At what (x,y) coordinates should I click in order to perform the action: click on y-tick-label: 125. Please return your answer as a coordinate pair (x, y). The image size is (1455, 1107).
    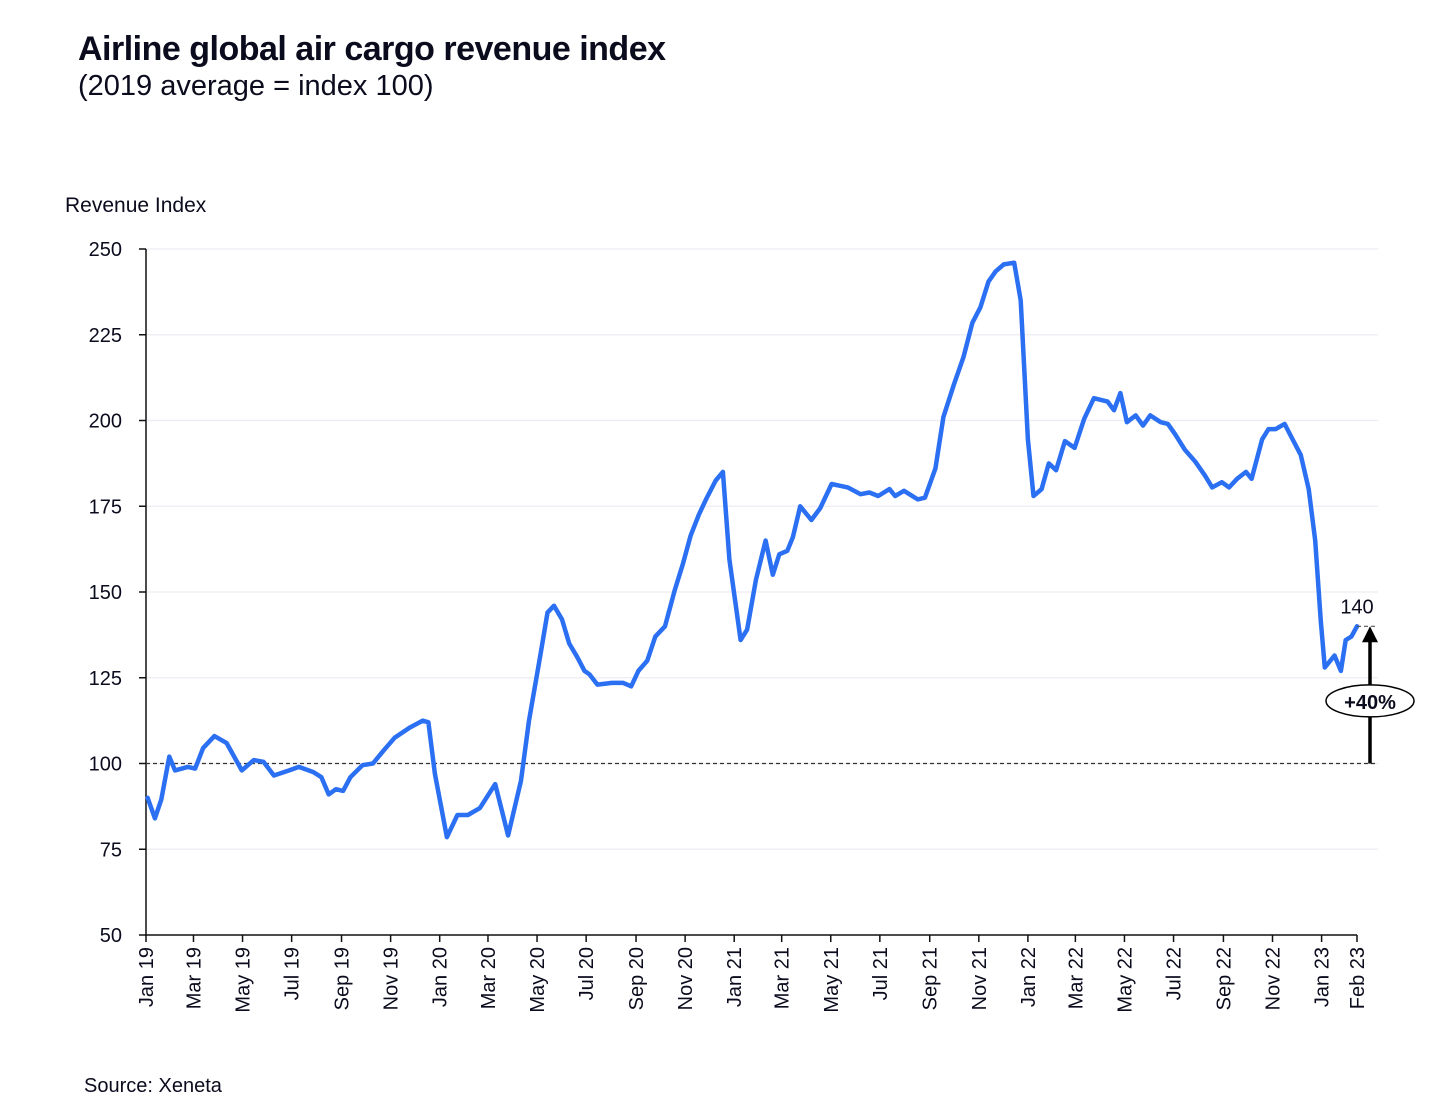
    Looking at the image, I should click on (105, 679).